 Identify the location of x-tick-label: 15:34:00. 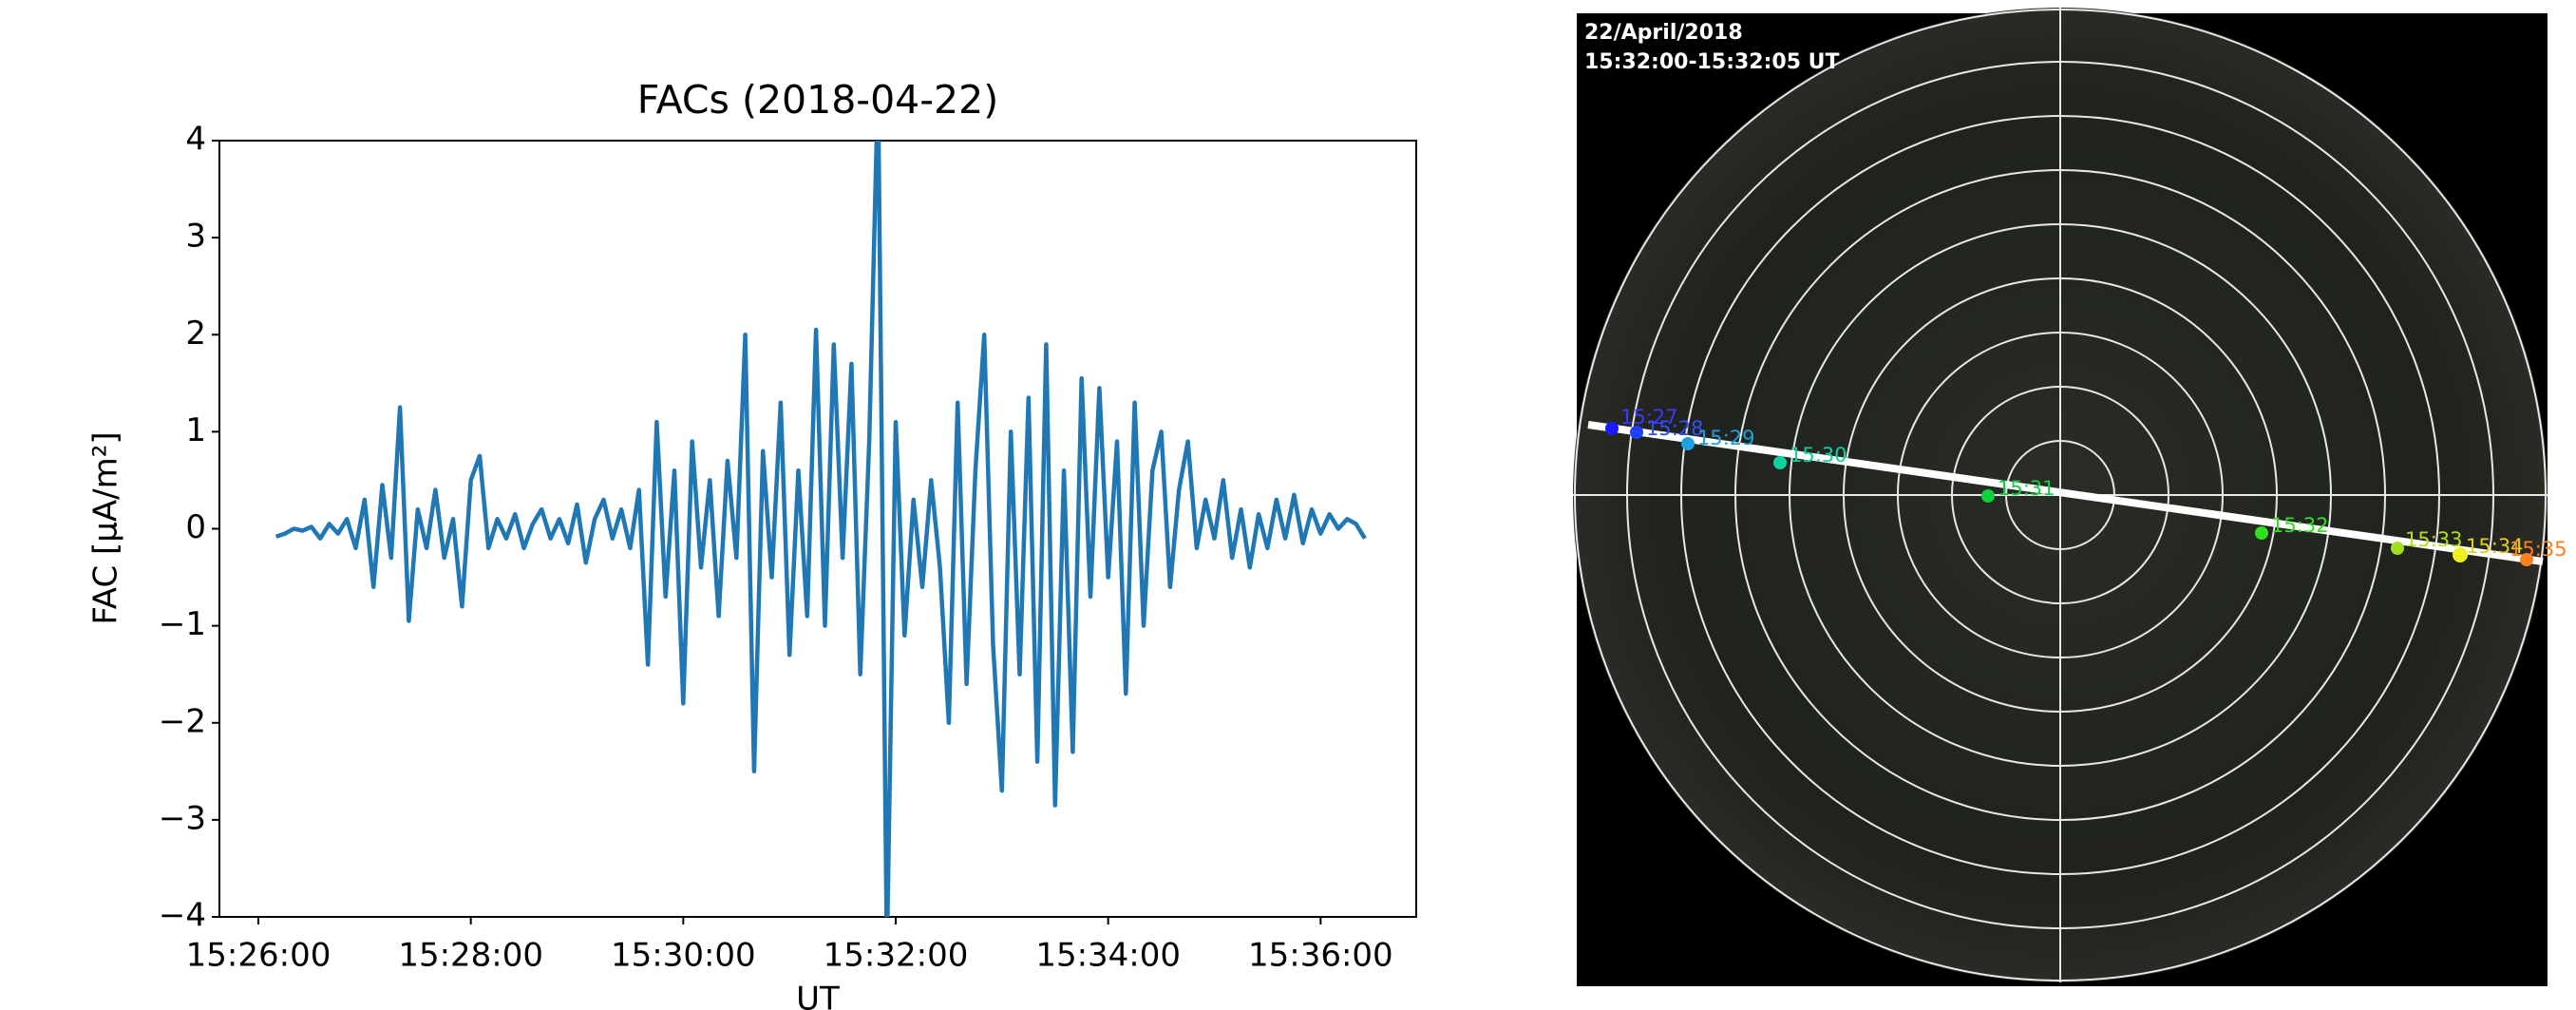
(1108, 956).